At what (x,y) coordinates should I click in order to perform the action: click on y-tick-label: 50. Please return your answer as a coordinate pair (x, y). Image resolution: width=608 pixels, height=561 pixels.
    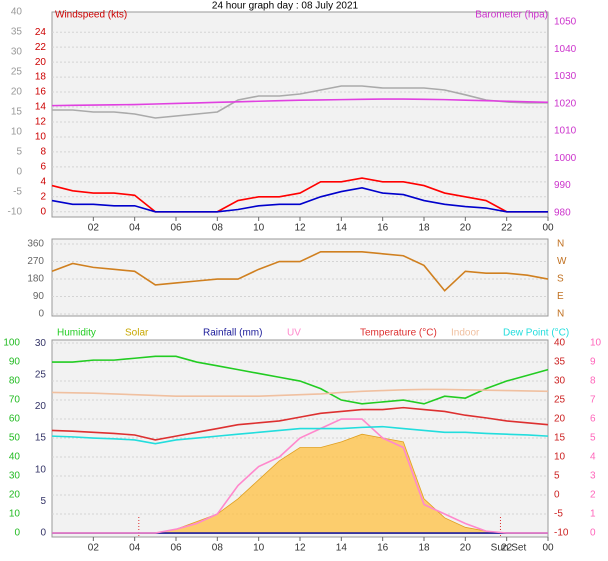
    Looking at the image, I should click on (15, 438).